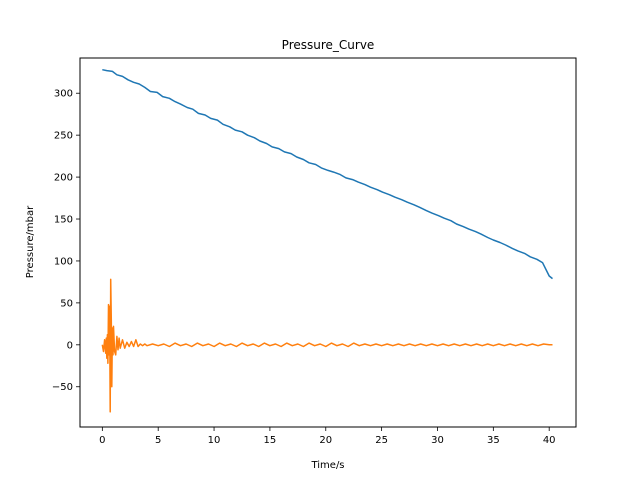 The height and width of the screenshot is (480, 640). I want to click on y-tick-label: 100, so click(63, 261).